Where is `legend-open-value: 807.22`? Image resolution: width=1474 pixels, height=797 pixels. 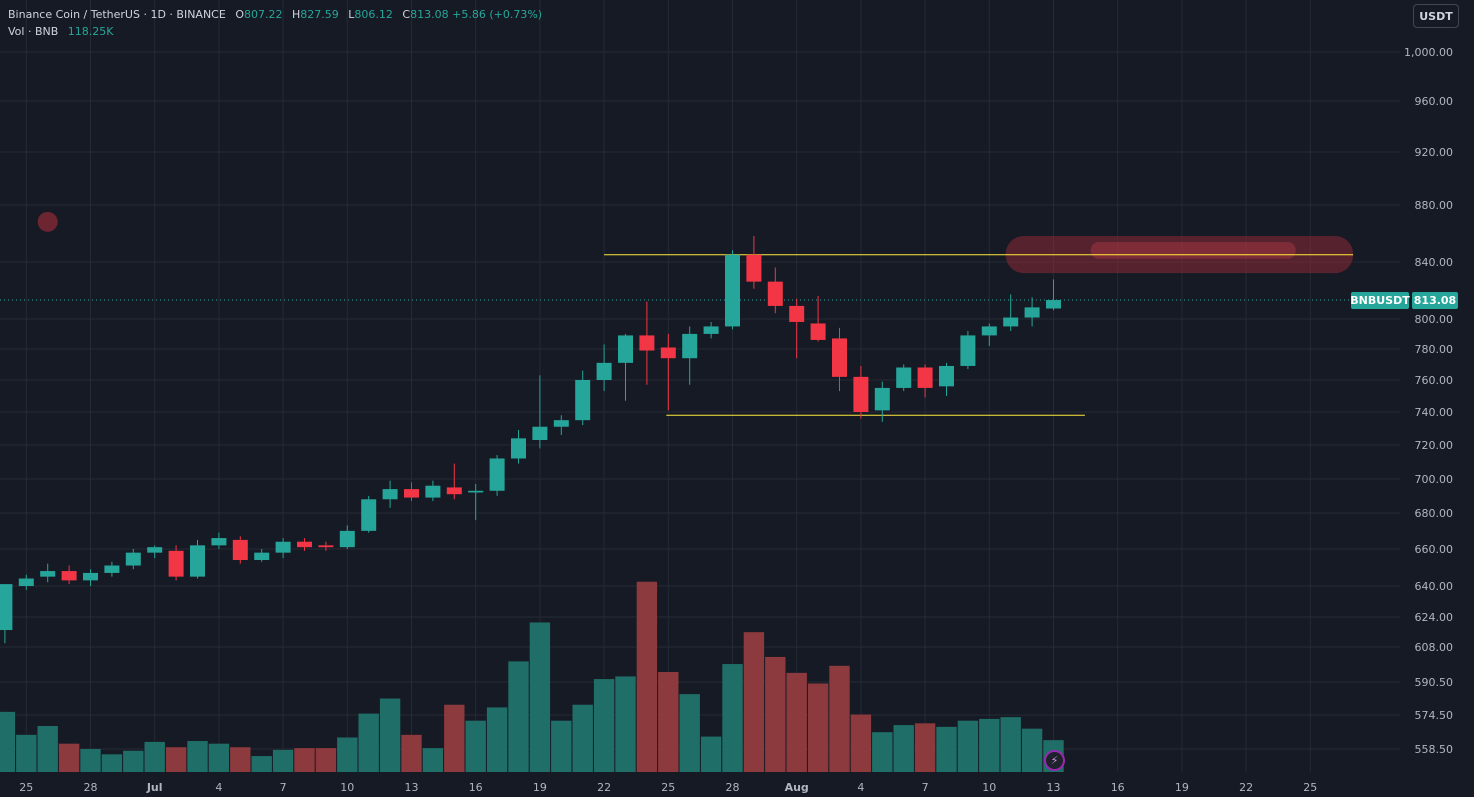 legend-open-value: 807.22 is located at coordinates (263, 14).